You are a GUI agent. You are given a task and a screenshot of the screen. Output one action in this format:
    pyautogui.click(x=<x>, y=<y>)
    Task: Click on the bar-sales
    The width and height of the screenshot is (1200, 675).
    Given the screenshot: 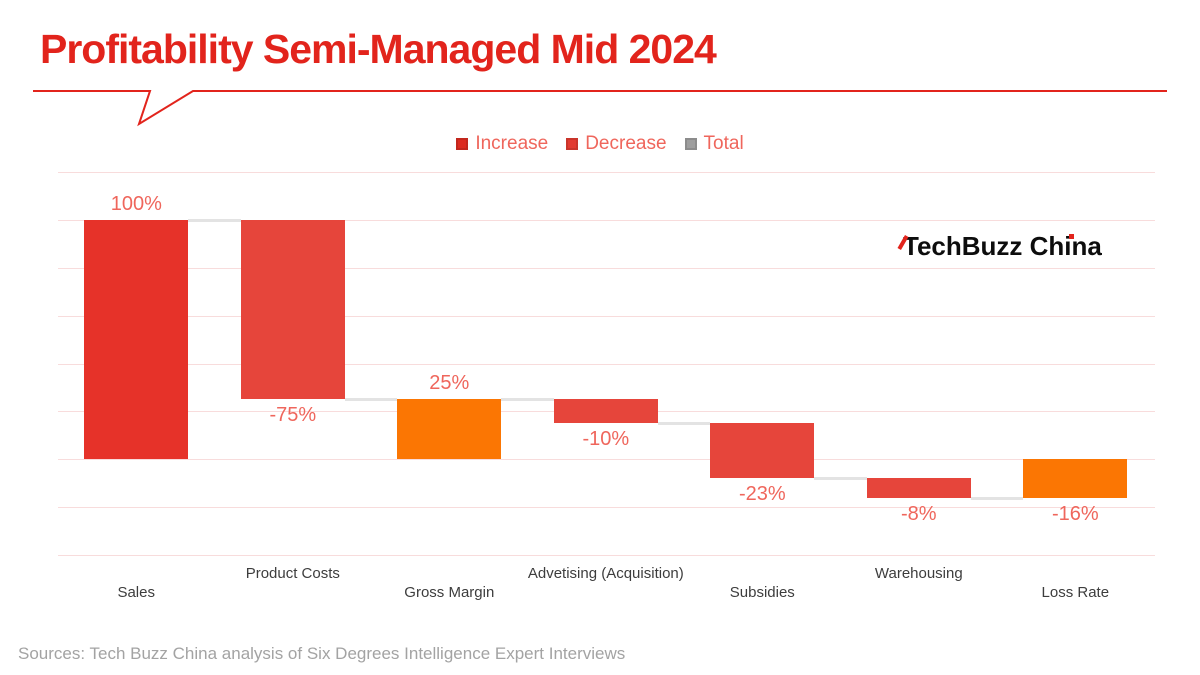 What is the action you would take?
    pyautogui.click(x=136, y=339)
    